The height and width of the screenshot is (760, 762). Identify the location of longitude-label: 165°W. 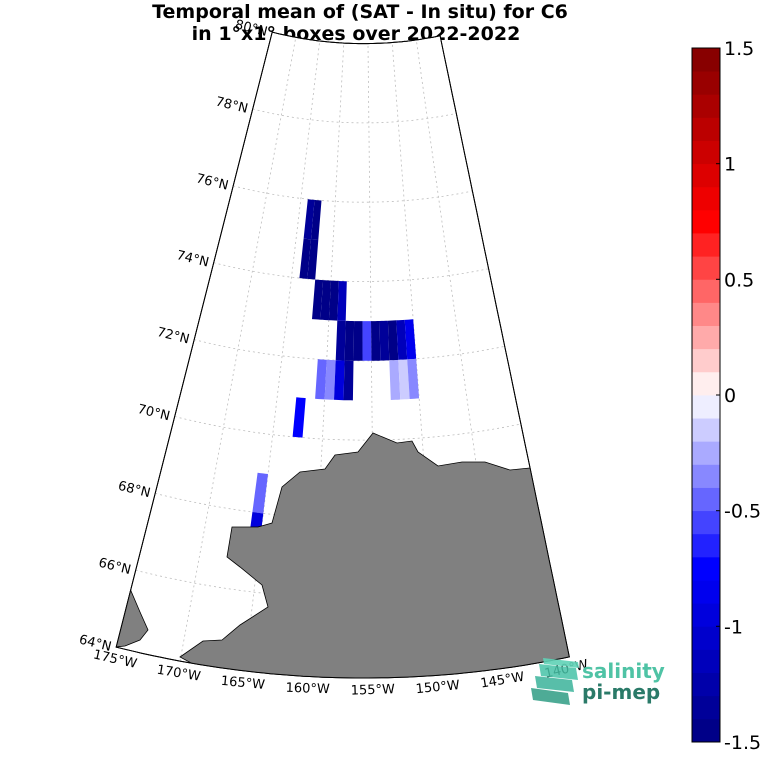
(243, 683).